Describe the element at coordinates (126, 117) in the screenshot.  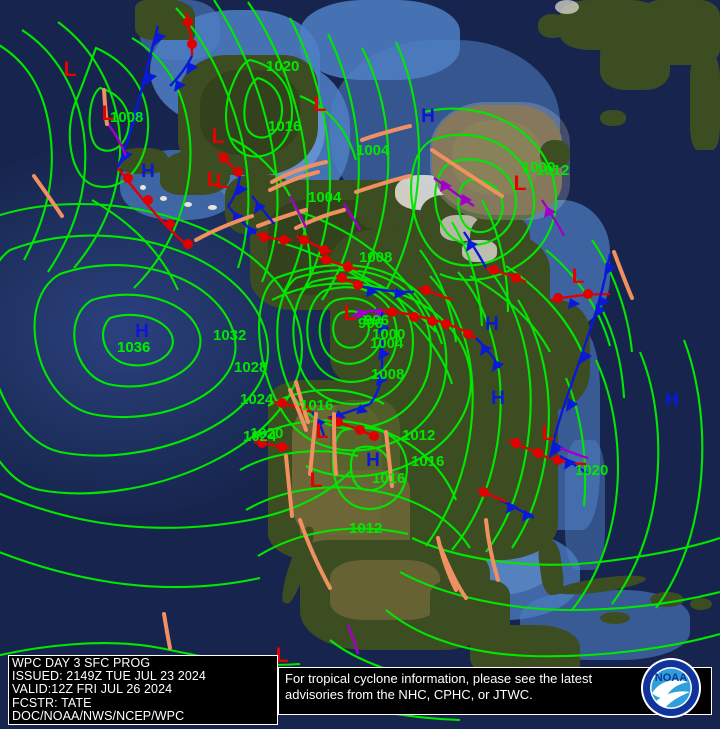
I see `pressure-center-value: 1008` at that location.